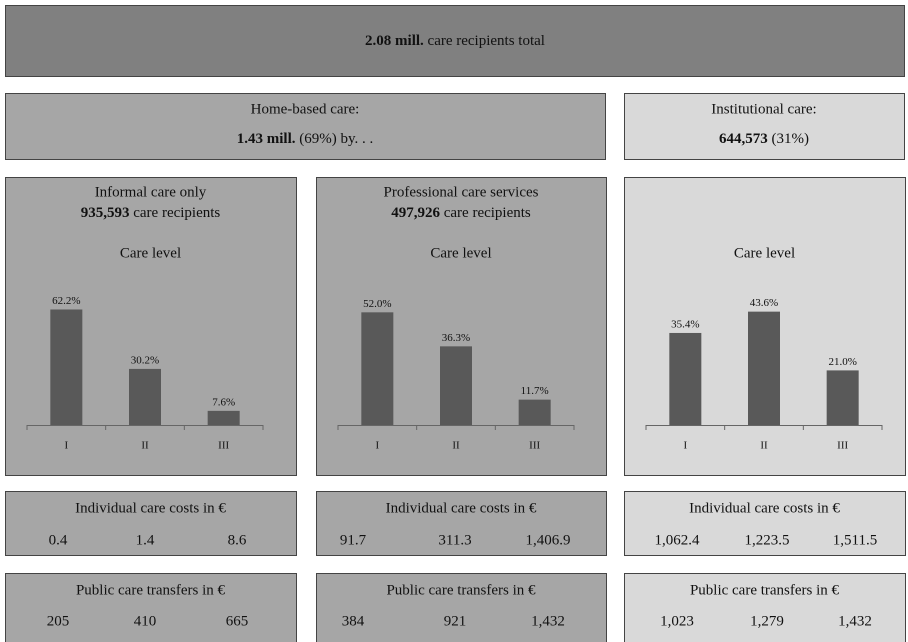  What do you see at coordinates (461, 192) in the screenshot?
I see `column-title: Professional care services` at bounding box center [461, 192].